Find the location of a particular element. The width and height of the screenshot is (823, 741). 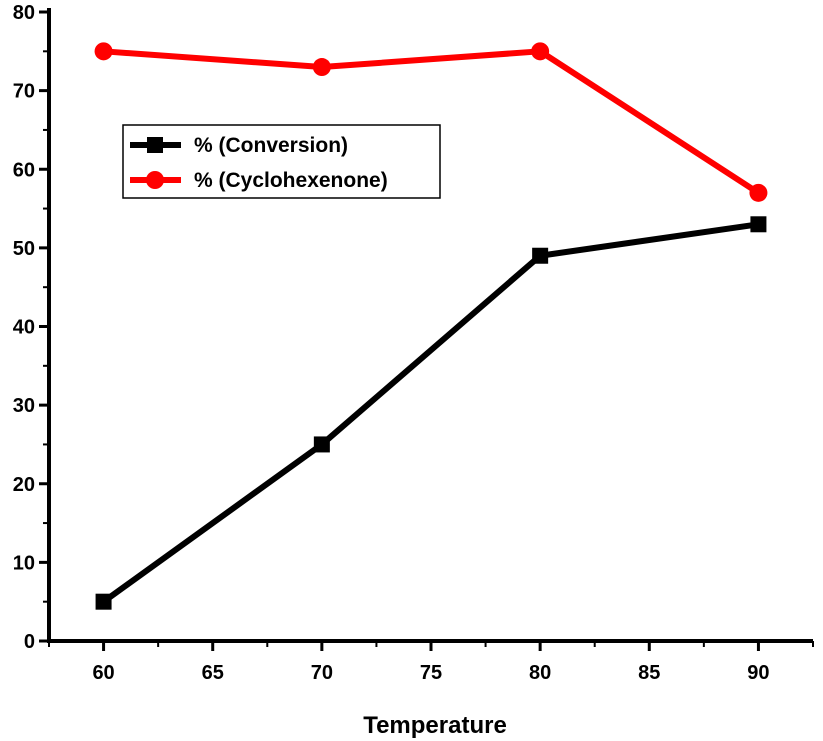

legend: % (Conversion) % (Cyclohexenone) is located at coordinates (281, 161).